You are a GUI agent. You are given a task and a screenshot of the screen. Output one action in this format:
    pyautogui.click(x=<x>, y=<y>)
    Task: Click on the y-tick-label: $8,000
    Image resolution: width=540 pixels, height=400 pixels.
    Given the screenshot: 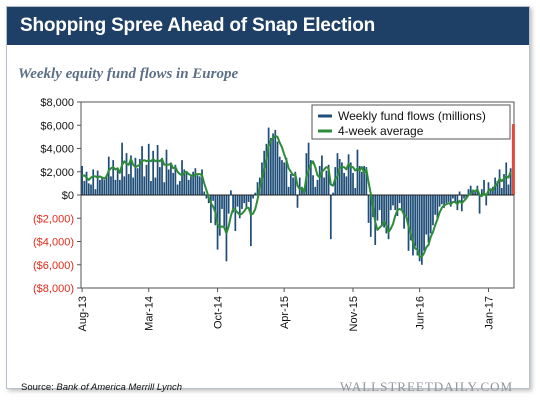 What is the action you would take?
    pyautogui.click(x=57, y=103)
    